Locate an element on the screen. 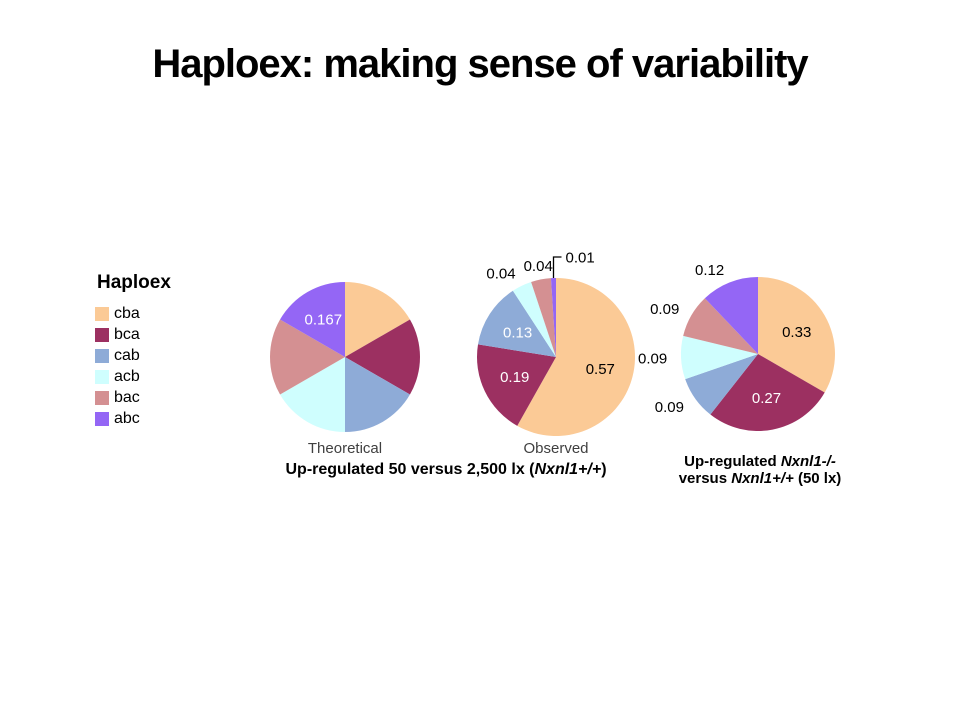  pie-data-label: 0.01 is located at coordinates (580, 257).